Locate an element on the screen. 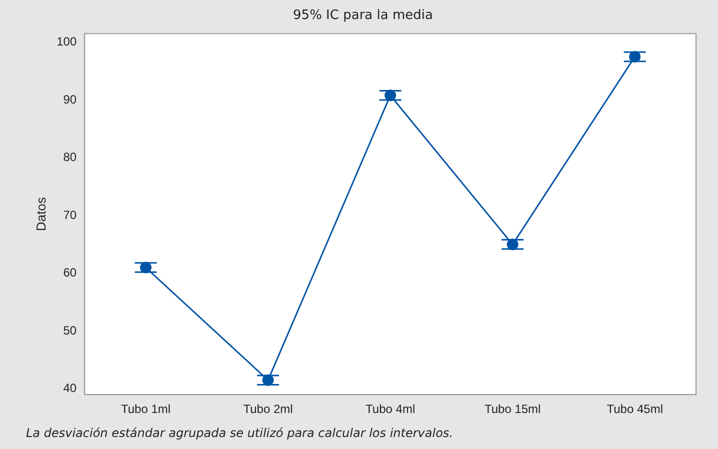 Image resolution: width=718 pixels, height=449 pixels. chart-title: 95% IC para la media is located at coordinates (363, 16).